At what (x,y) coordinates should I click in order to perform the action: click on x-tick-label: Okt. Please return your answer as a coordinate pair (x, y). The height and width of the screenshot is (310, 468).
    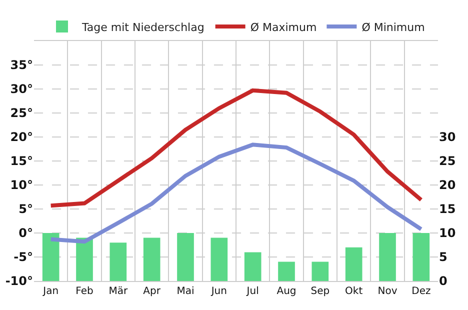
    Looking at the image, I should click on (354, 291).